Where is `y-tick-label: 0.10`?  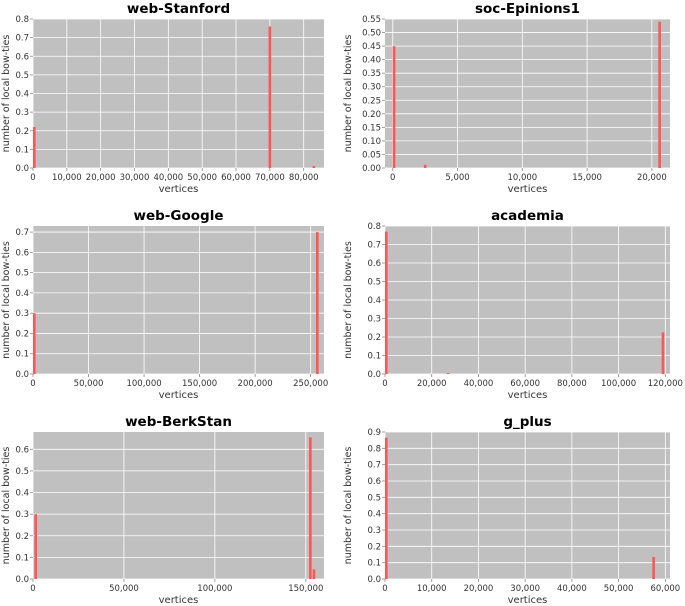
y-tick-label: 0.10 is located at coordinates (371, 142).